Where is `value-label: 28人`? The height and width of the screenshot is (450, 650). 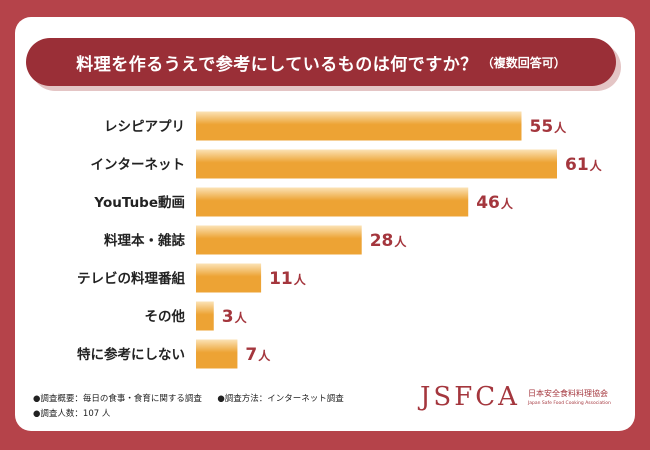 value-label: 28人 is located at coordinates (389, 241).